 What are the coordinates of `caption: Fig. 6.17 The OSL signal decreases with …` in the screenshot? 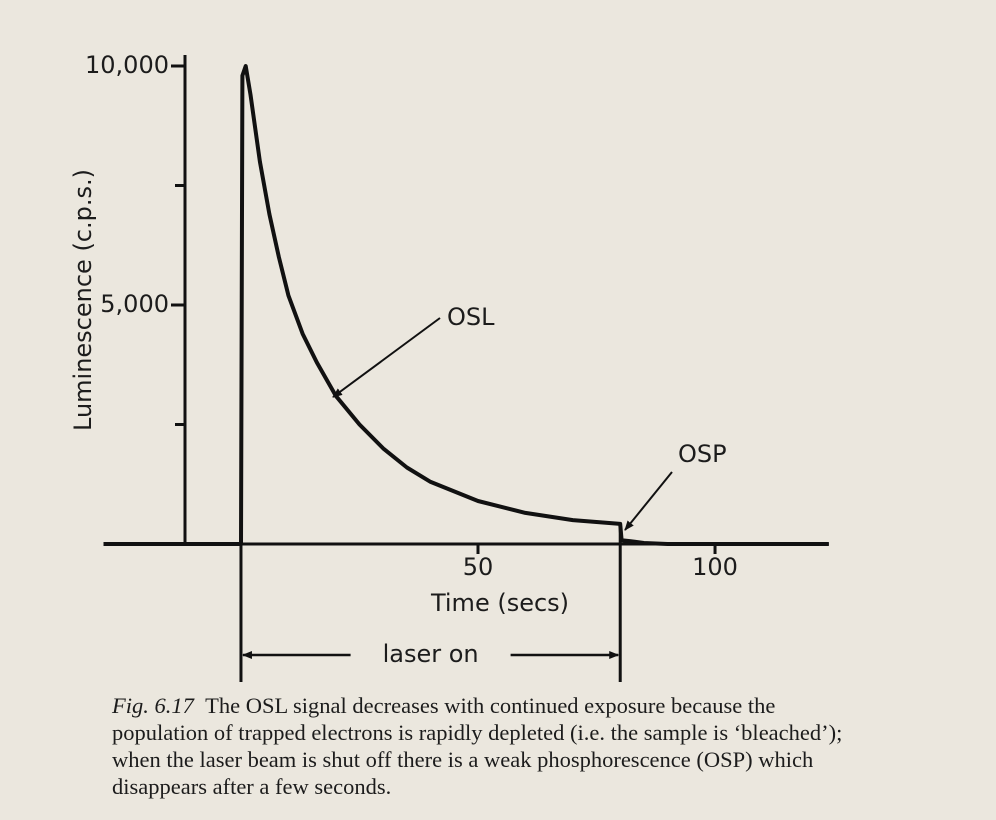 It's located at (547, 746).